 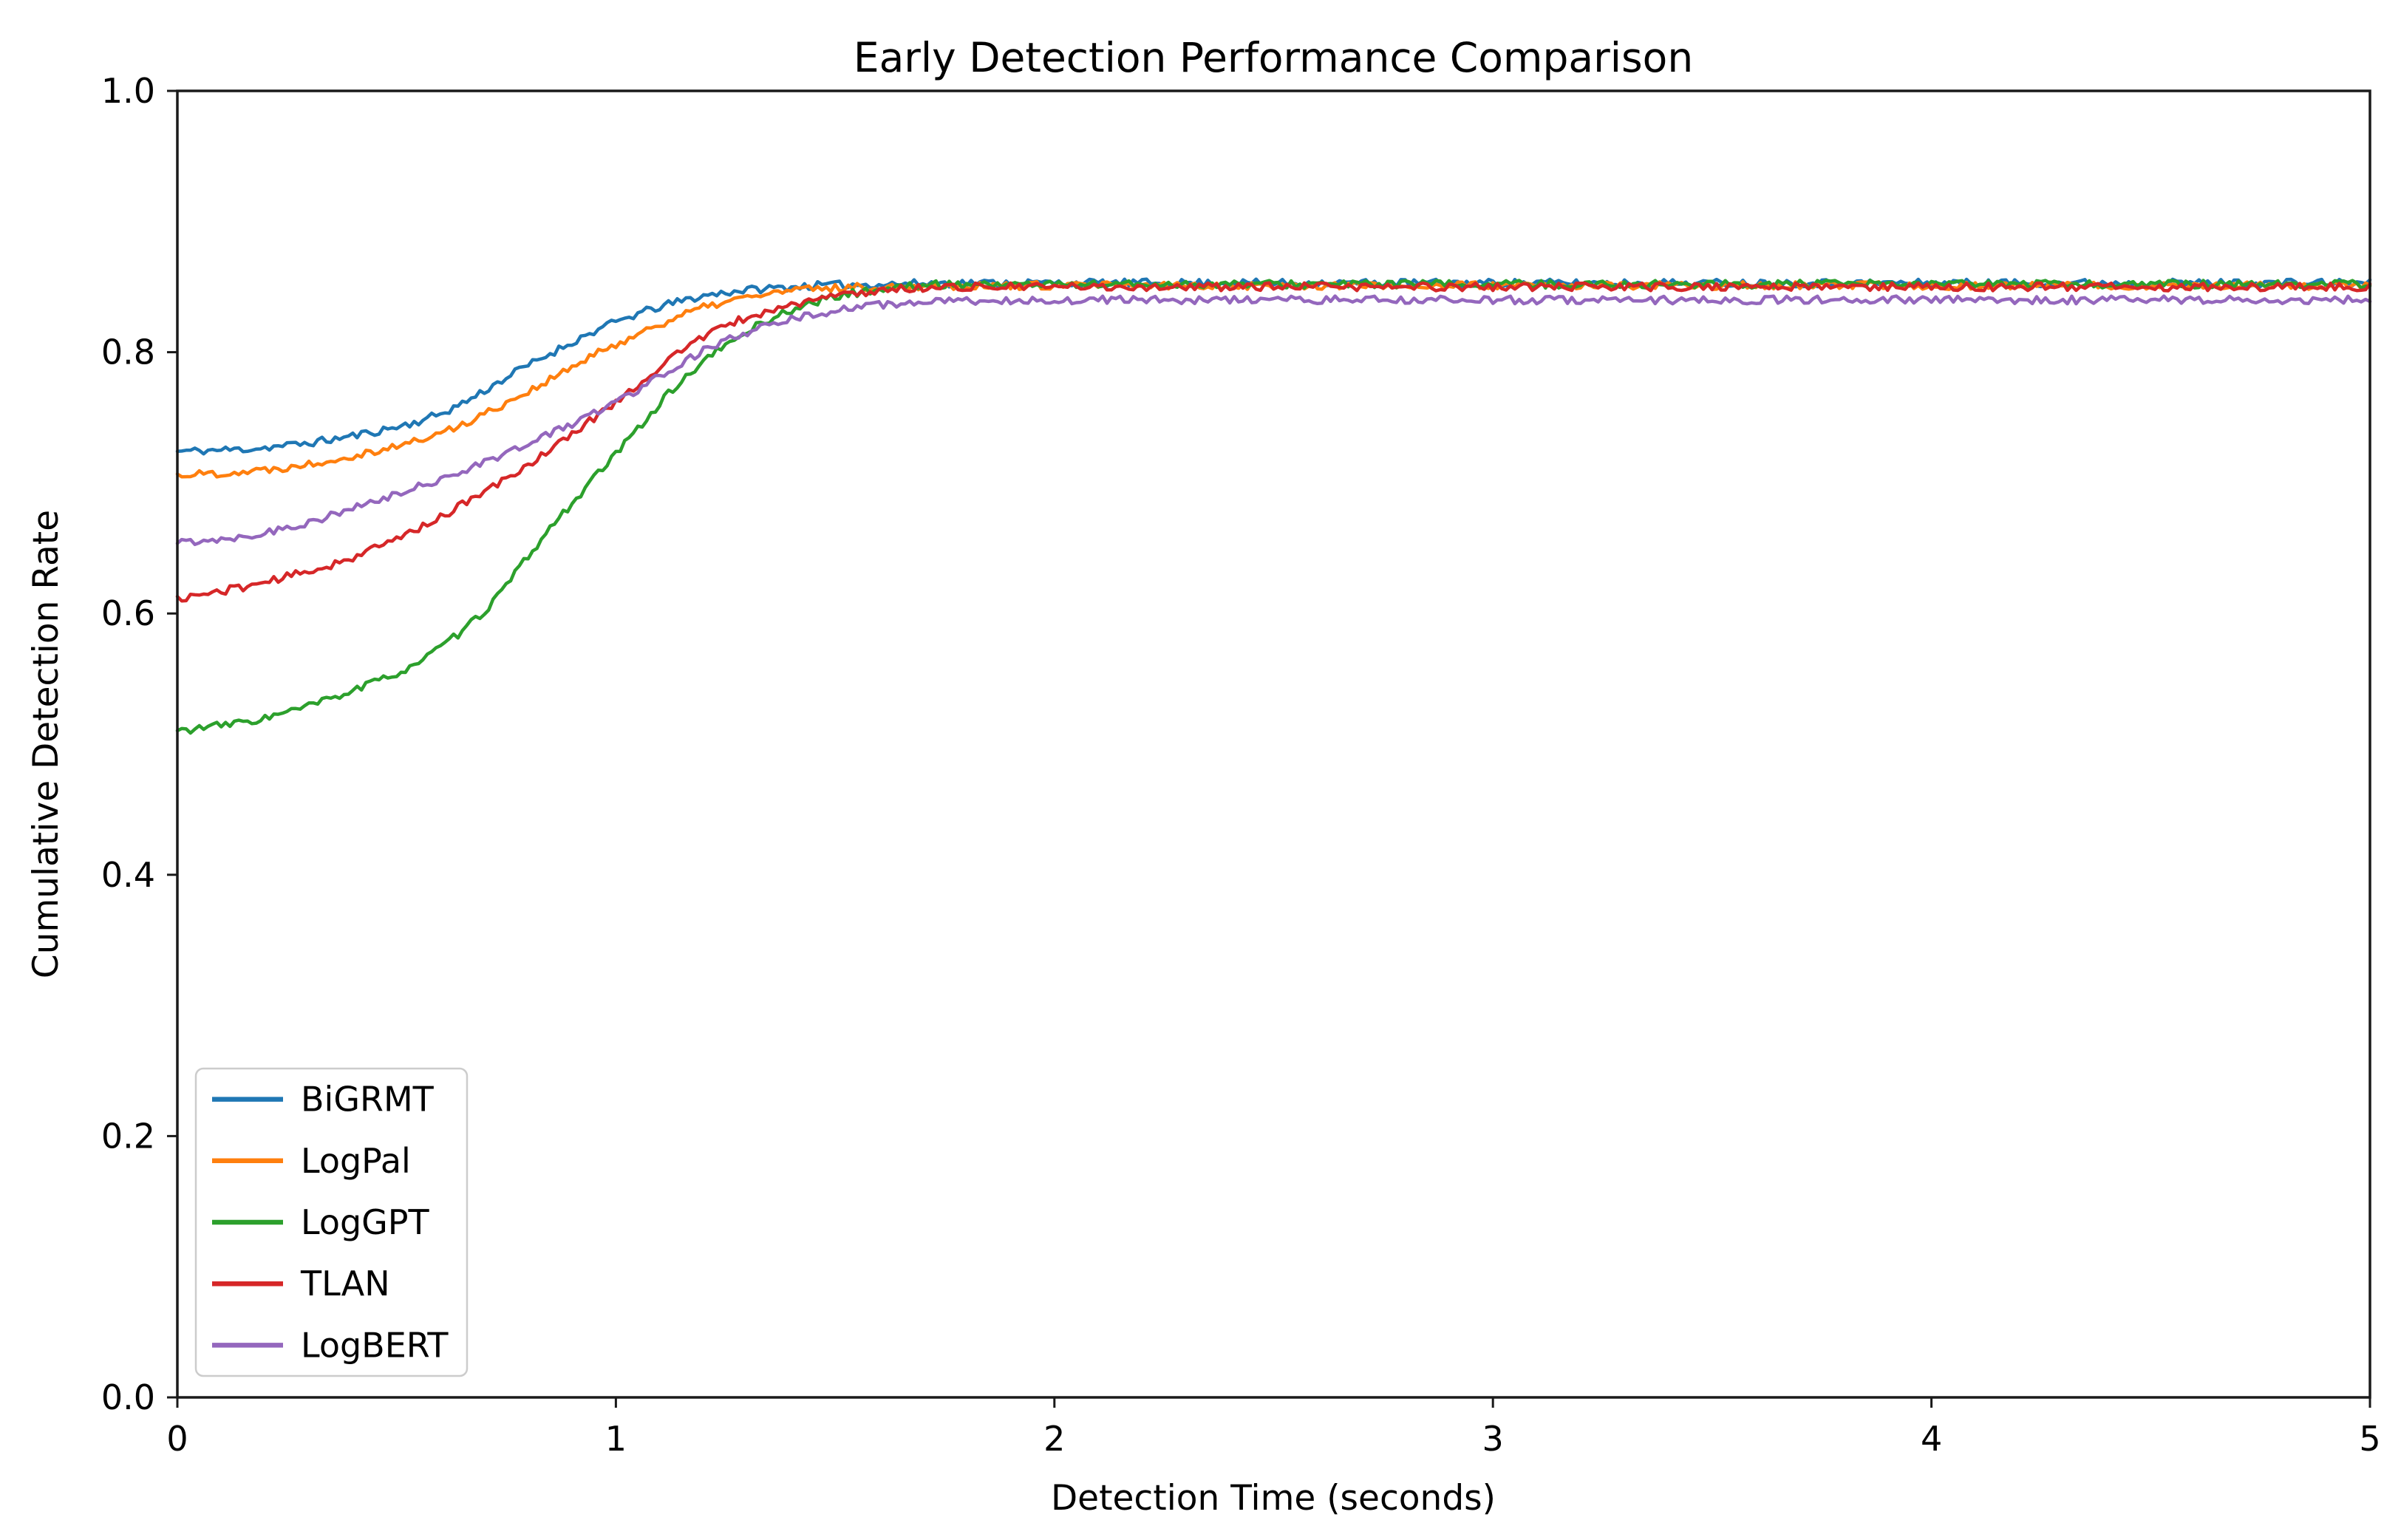 I want to click on legend-label-loggpt: LogGPT, so click(x=365, y=1222).